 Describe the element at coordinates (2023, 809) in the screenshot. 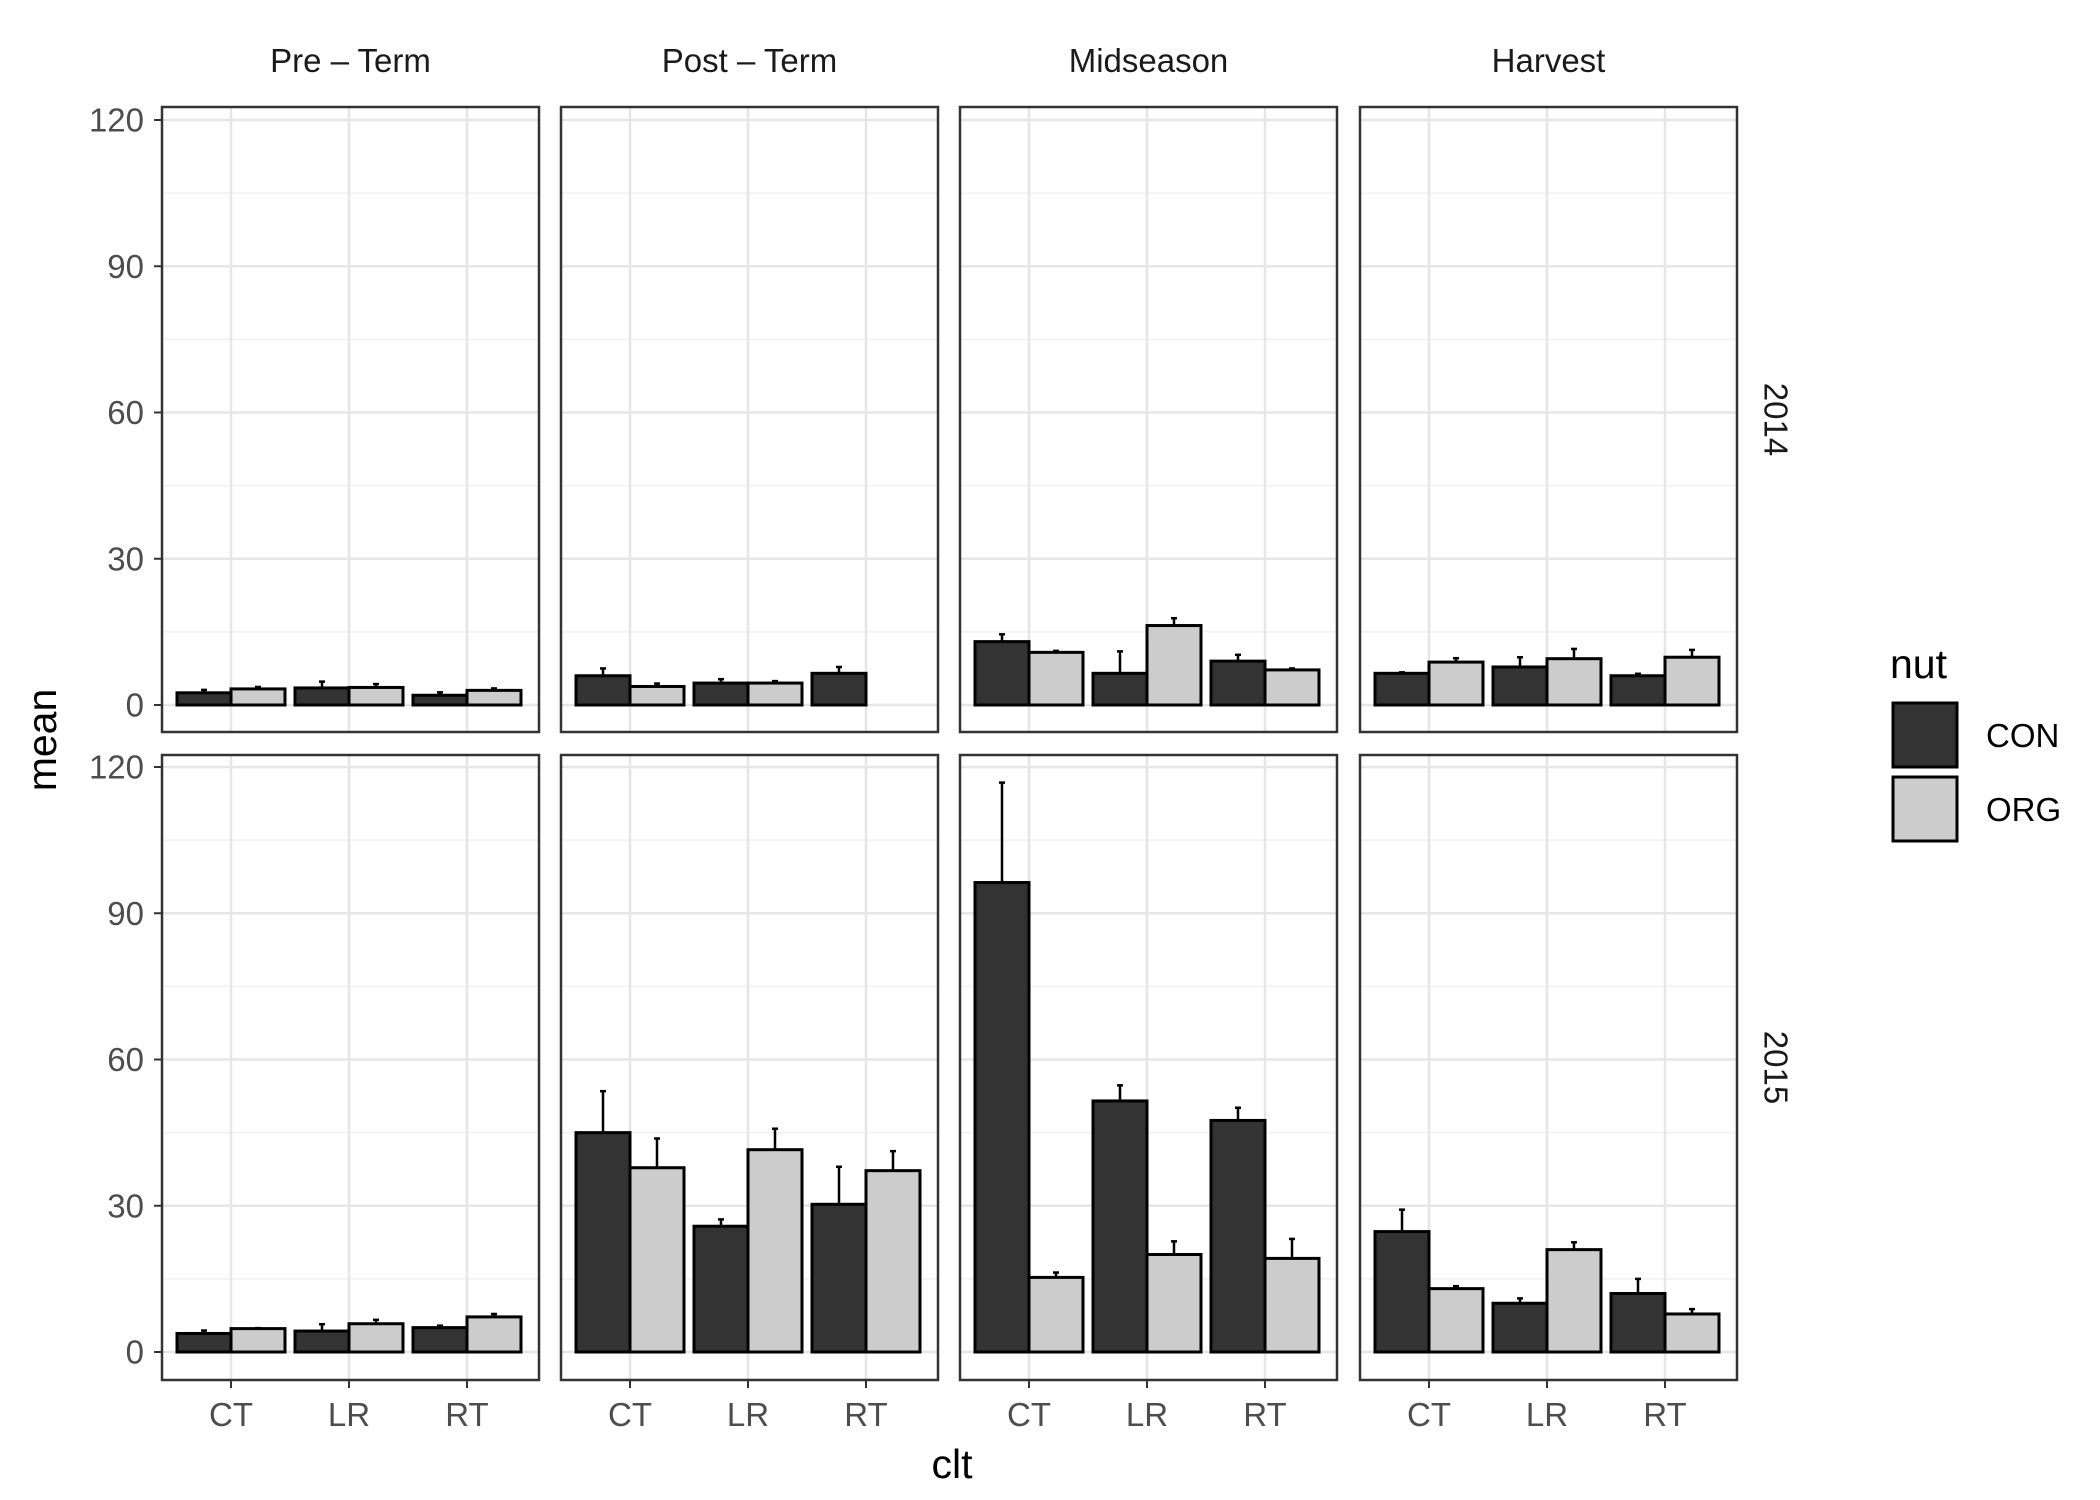

I see `legend-label-org: ORG` at that location.